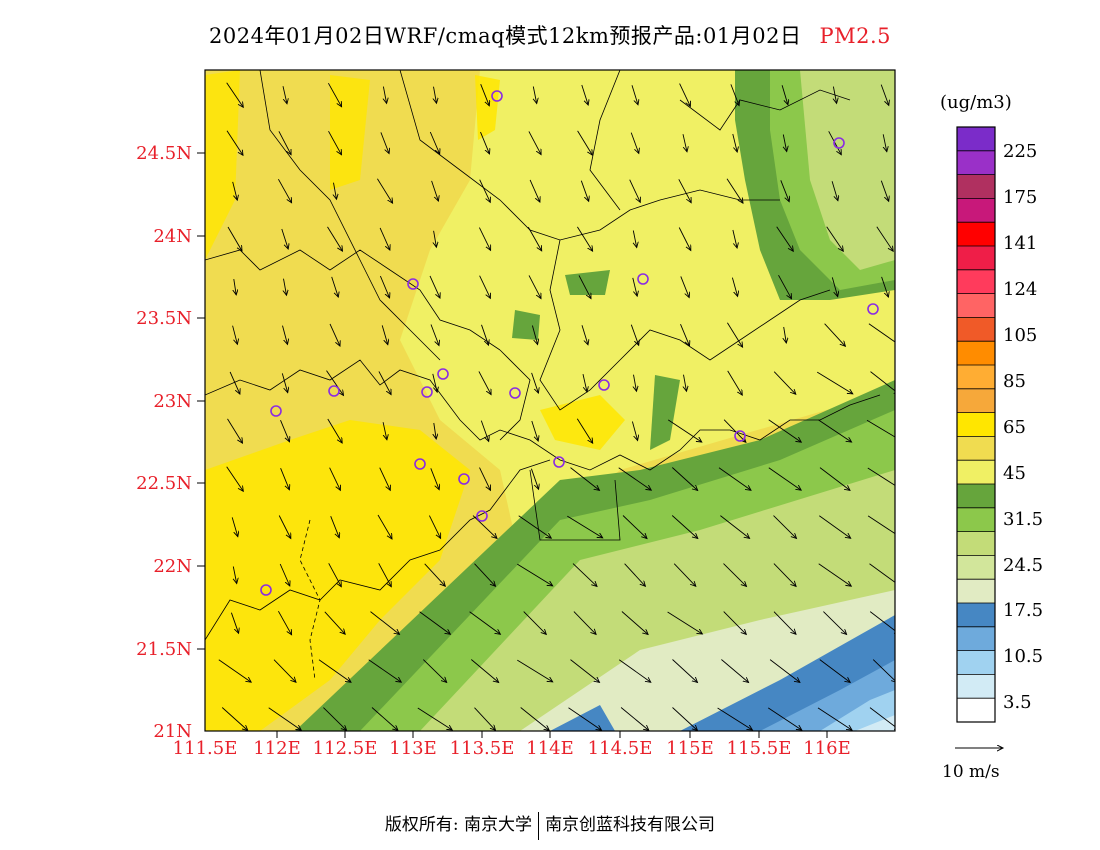  Describe the element at coordinates (543, 415) in the screenshot. I see `coastline-ne` at that location.